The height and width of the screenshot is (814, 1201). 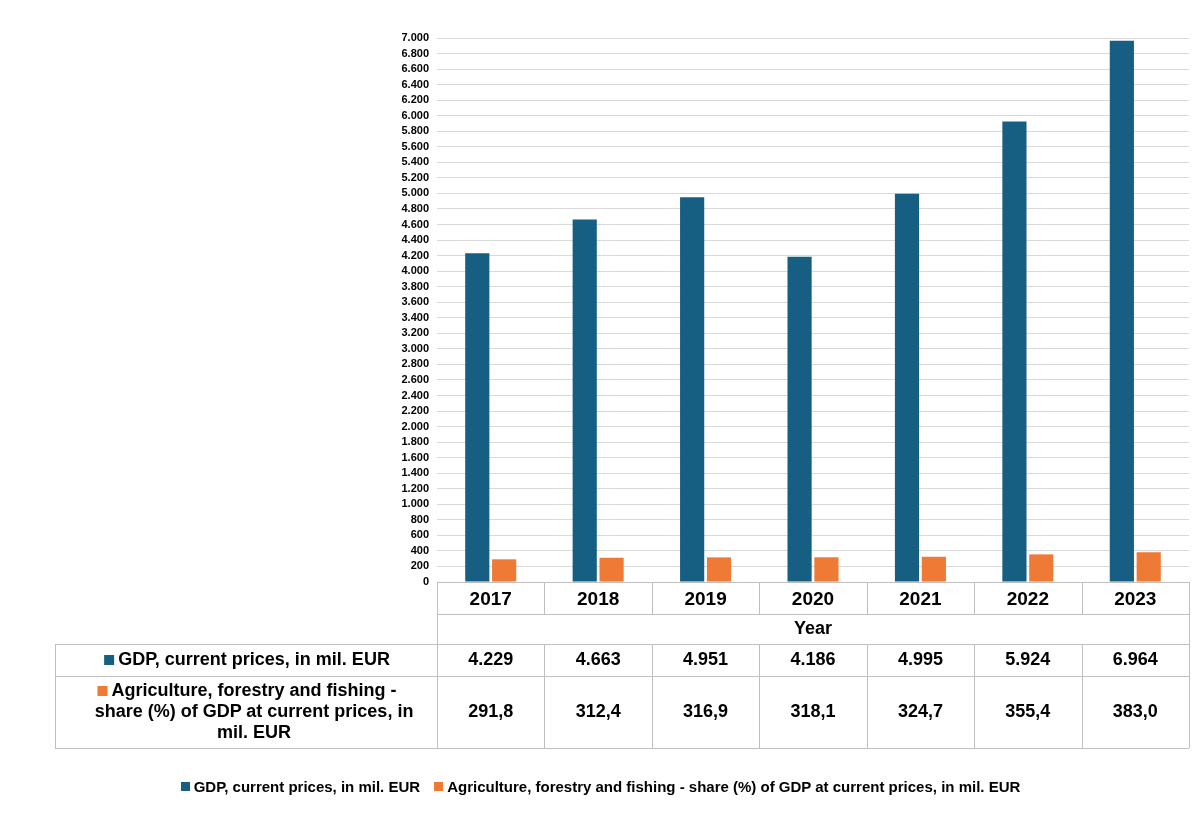 What do you see at coordinates (1135, 599) in the screenshot?
I see `x-tick-label: 2023` at bounding box center [1135, 599].